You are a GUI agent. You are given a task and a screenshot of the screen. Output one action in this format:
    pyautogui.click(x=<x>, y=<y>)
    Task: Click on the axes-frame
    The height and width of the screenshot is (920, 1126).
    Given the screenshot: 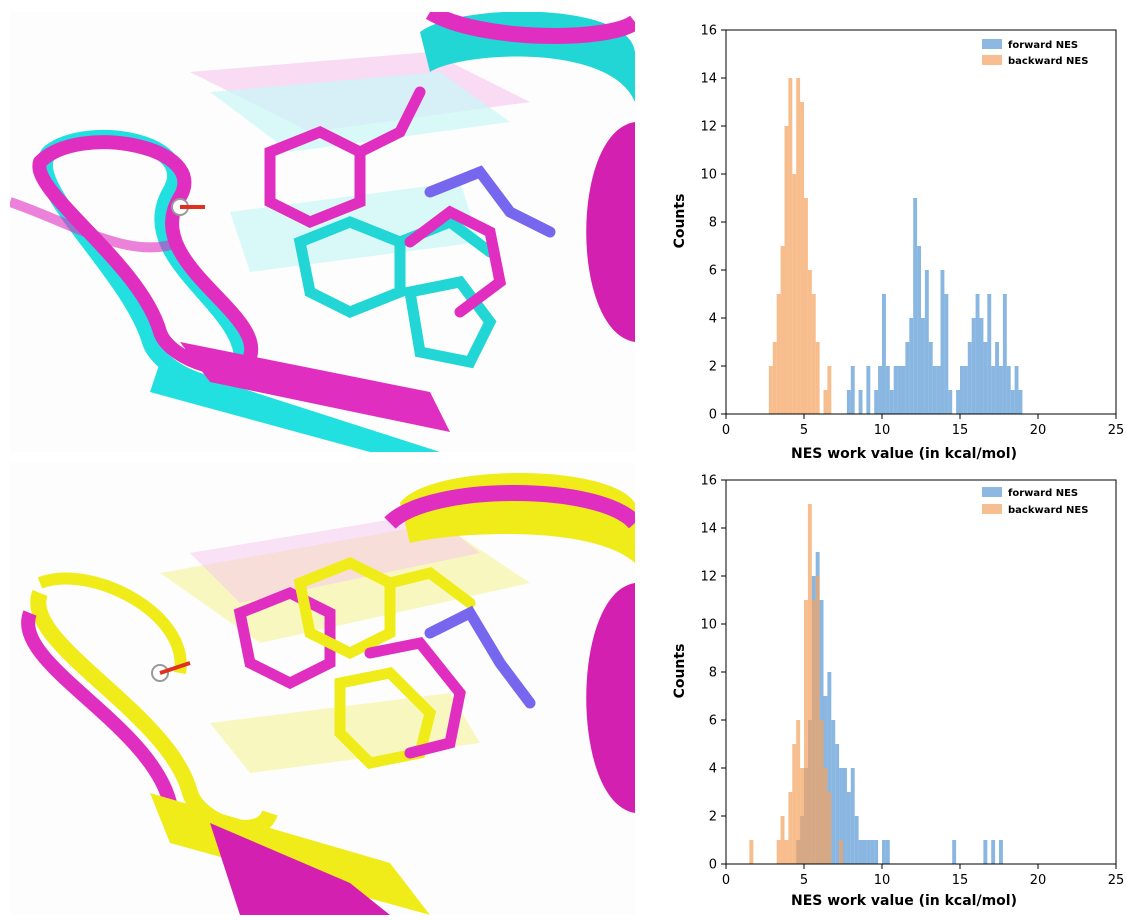 What is the action you would take?
    pyautogui.click(x=921, y=672)
    